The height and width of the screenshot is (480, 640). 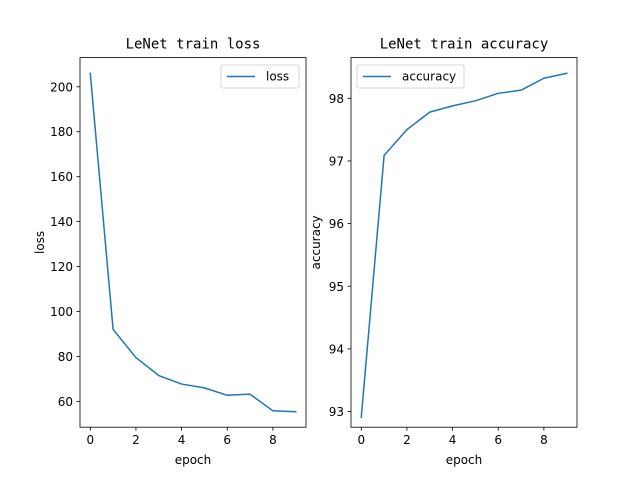 I want to click on accuracy-x-axis-label: epoch, so click(x=464, y=460).